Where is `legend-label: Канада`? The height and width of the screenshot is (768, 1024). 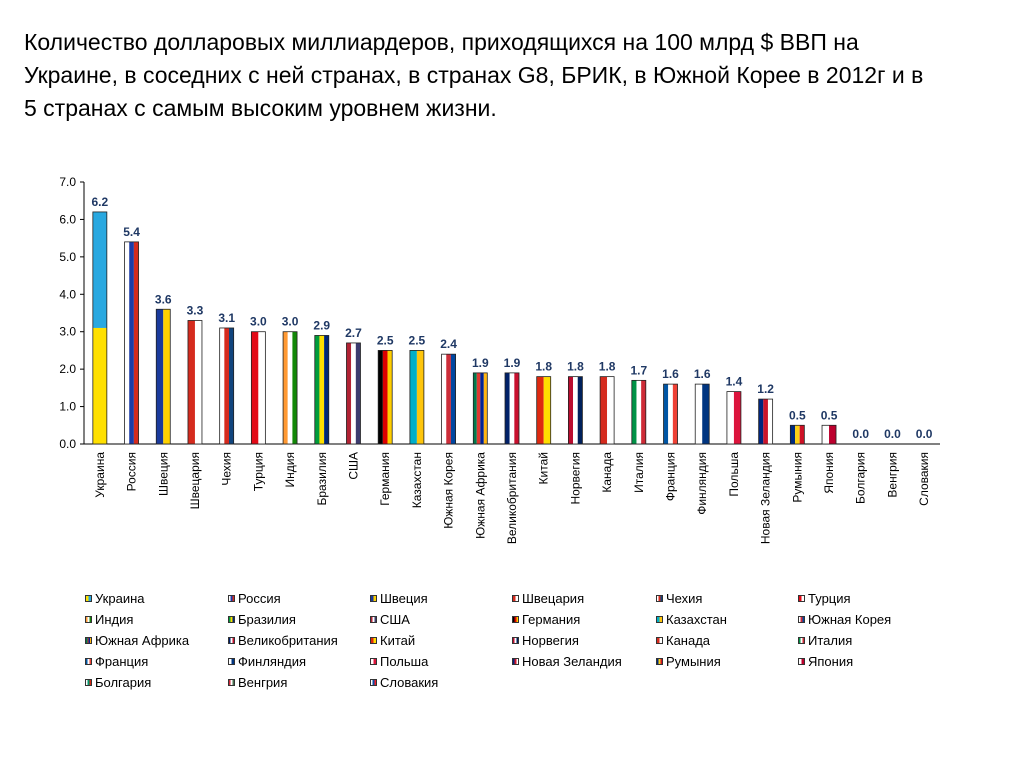 legend-label: Канада is located at coordinates (688, 640).